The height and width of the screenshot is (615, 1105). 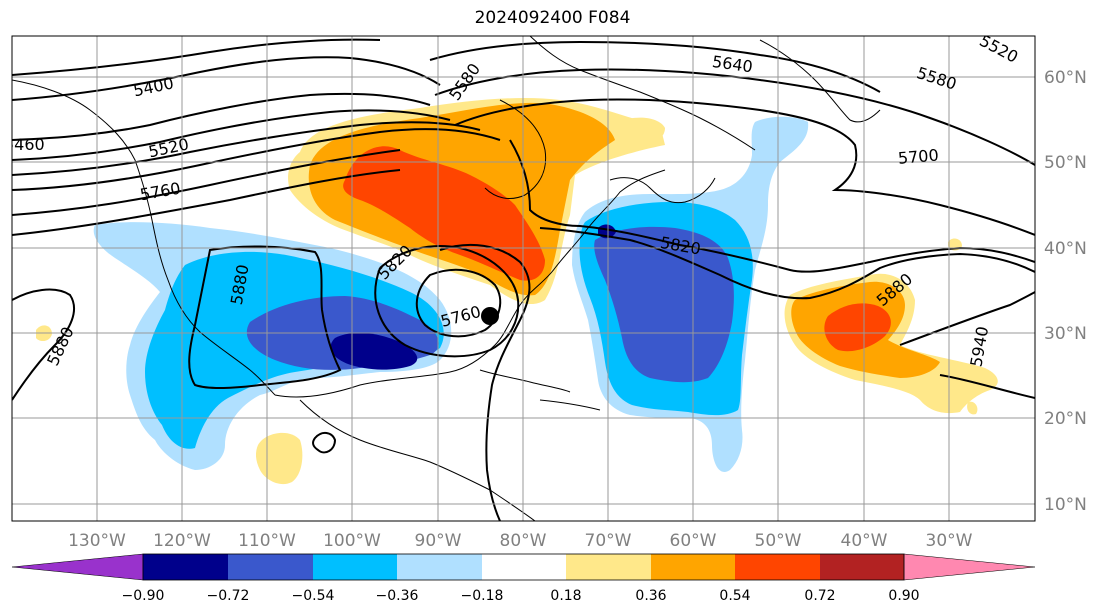 I want to click on colorbar-extend-high, so click(x=969, y=567).